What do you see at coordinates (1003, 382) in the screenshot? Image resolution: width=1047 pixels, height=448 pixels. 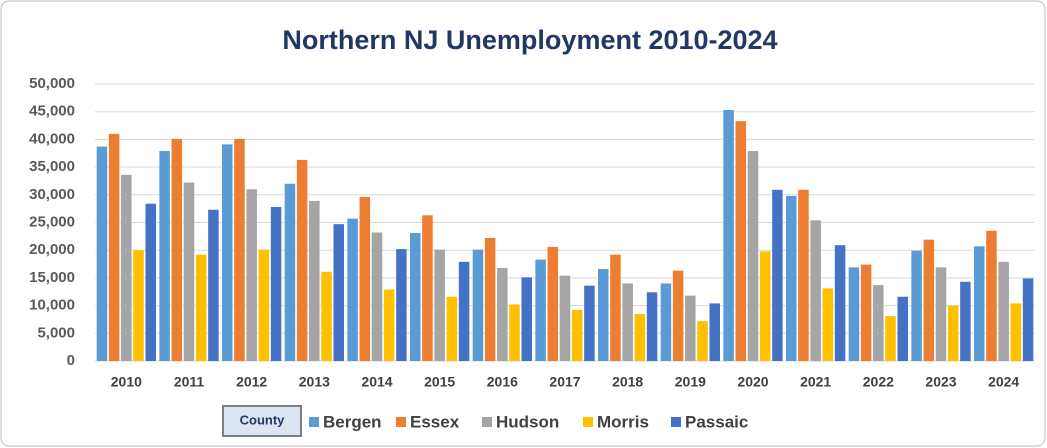 I see `x-tick-label: 2024` at bounding box center [1003, 382].